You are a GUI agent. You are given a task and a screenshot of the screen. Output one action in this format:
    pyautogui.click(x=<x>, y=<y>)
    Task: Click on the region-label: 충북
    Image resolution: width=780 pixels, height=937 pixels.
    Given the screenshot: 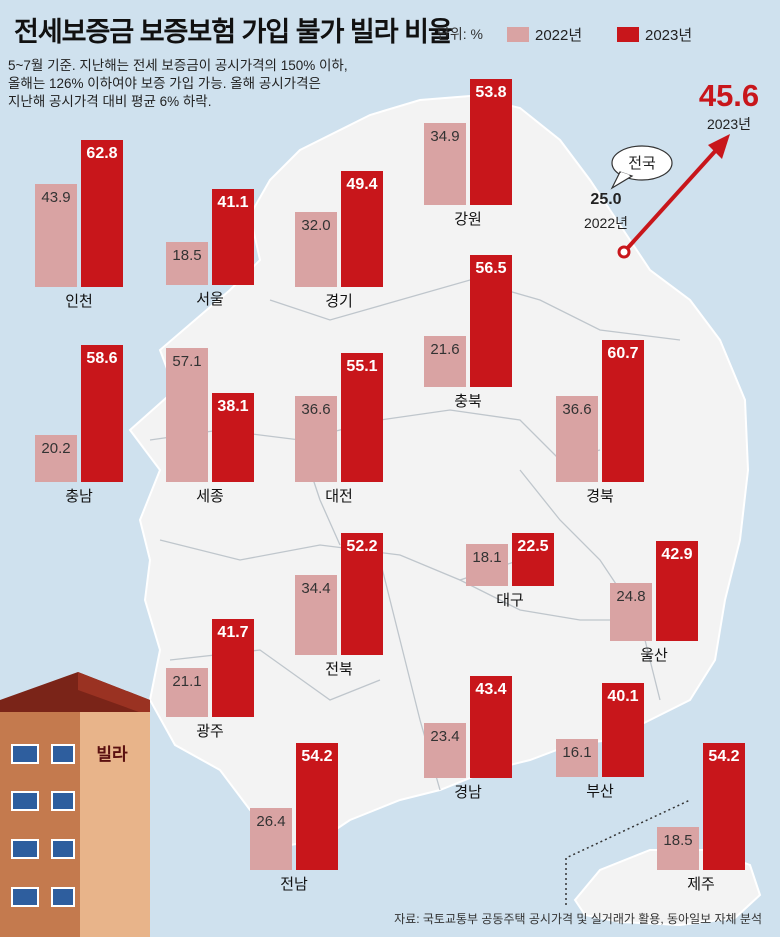 What is the action you would take?
    pyautogui.click(x=468, y=401)
    